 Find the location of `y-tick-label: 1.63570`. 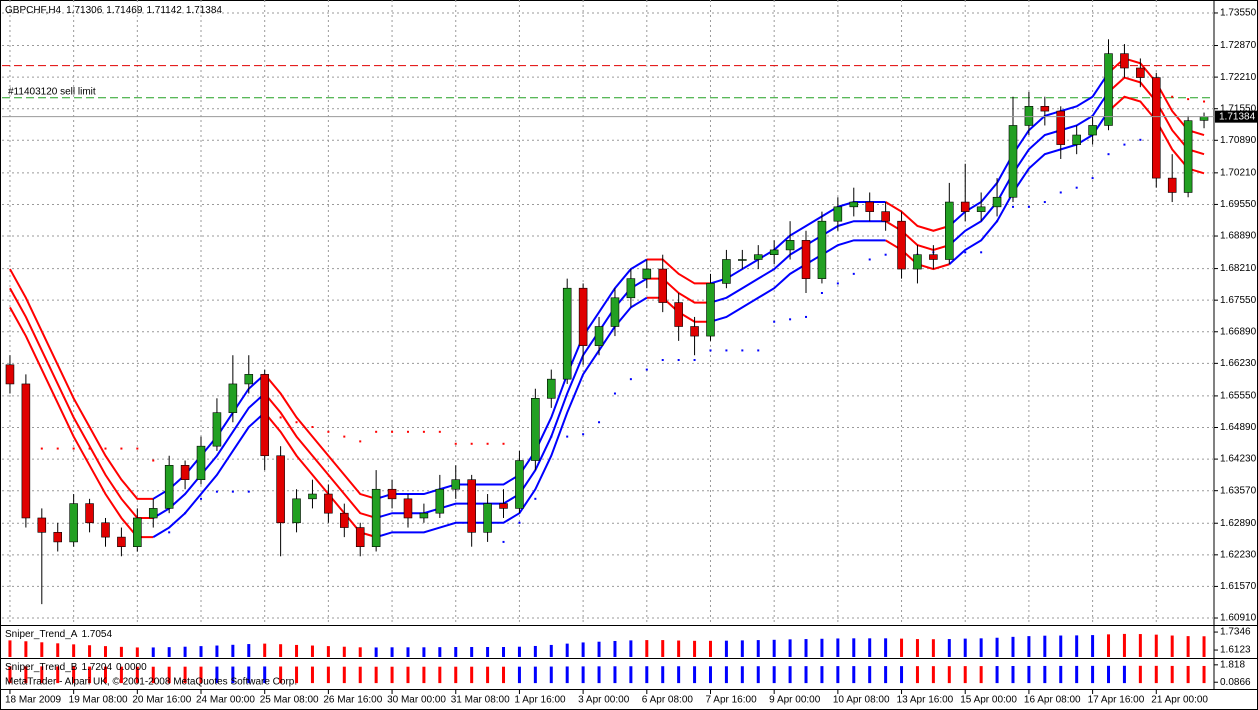

y-tick-label: 1.63570 is located at coordinates (1238, 490).